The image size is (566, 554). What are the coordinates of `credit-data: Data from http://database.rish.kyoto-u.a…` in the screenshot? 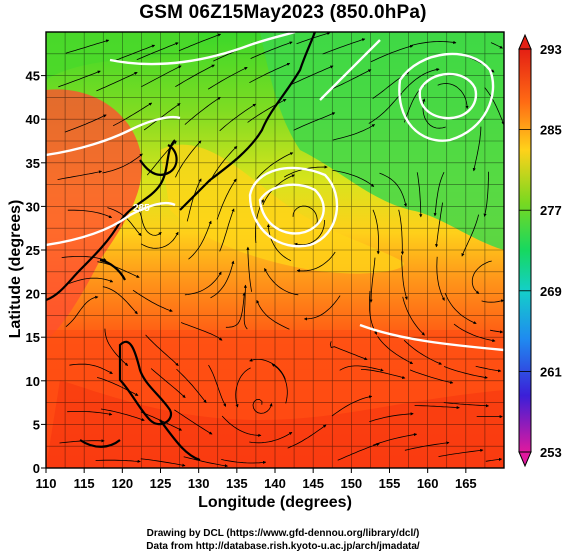 It's located at (283, 546).